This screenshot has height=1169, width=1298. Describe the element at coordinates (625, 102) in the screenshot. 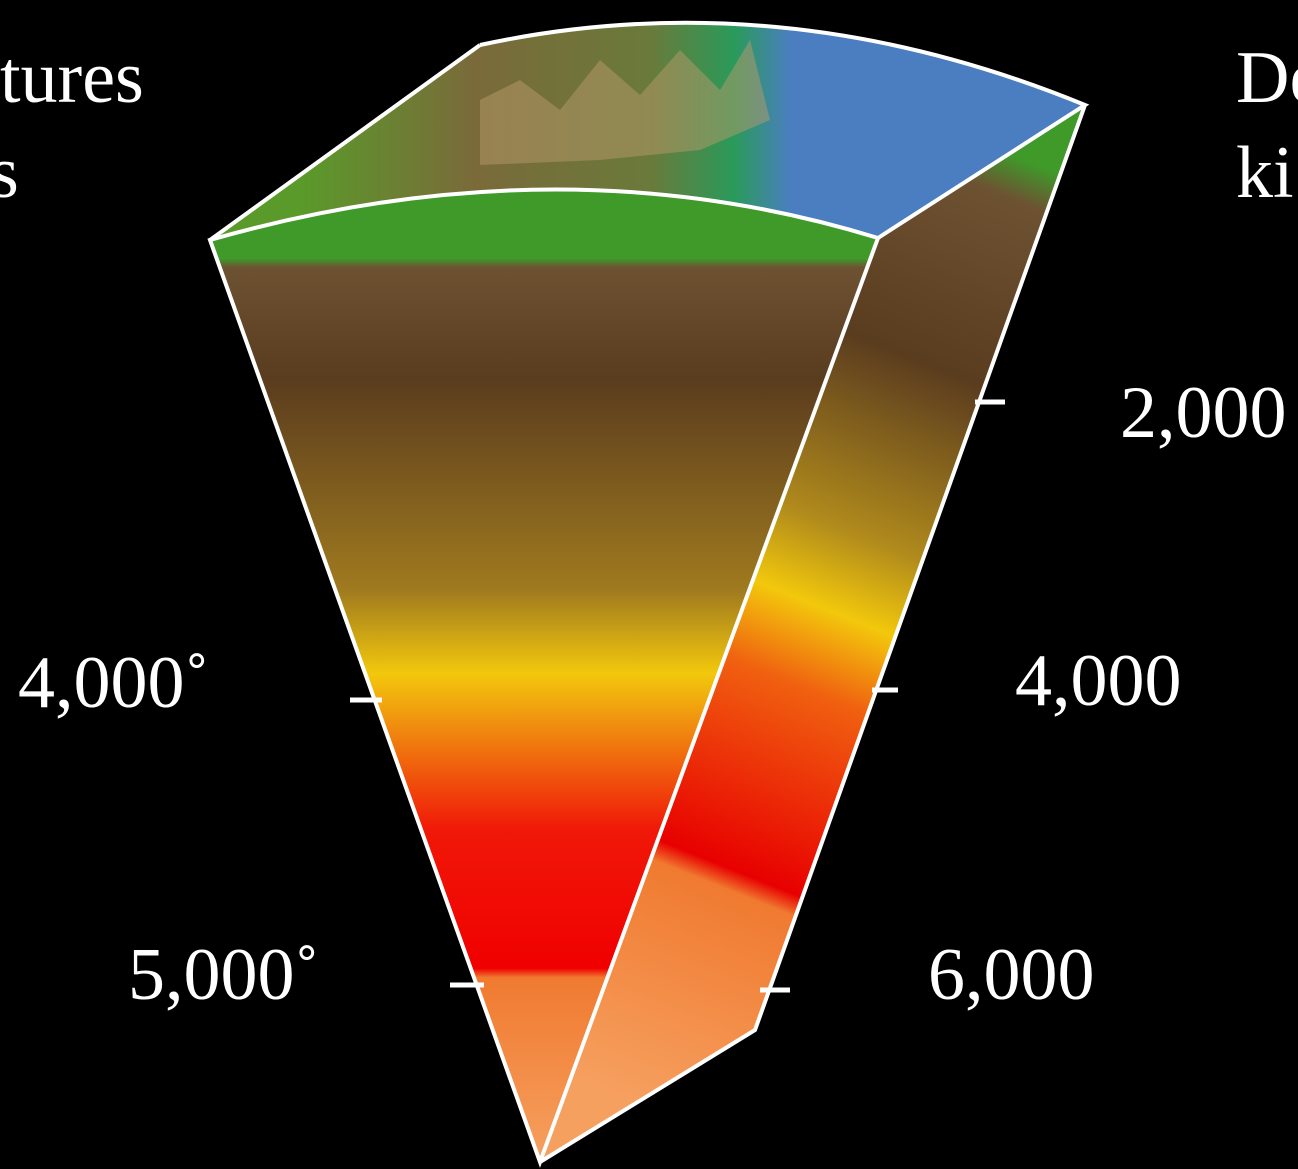

I see `mountains` at that location.